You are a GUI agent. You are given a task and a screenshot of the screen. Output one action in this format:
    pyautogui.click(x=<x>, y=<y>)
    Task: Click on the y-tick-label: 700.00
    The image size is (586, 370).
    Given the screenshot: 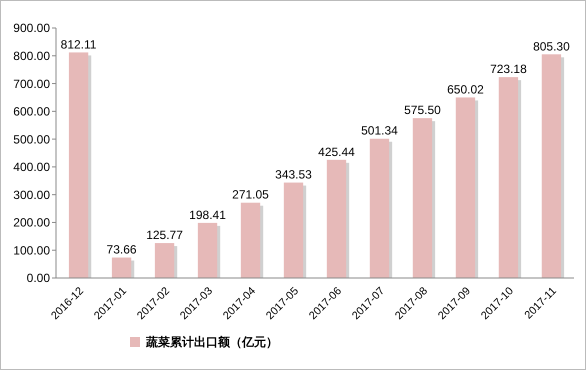 What is the action you would take?
    pyautogui.click(x=31, y=83)
    